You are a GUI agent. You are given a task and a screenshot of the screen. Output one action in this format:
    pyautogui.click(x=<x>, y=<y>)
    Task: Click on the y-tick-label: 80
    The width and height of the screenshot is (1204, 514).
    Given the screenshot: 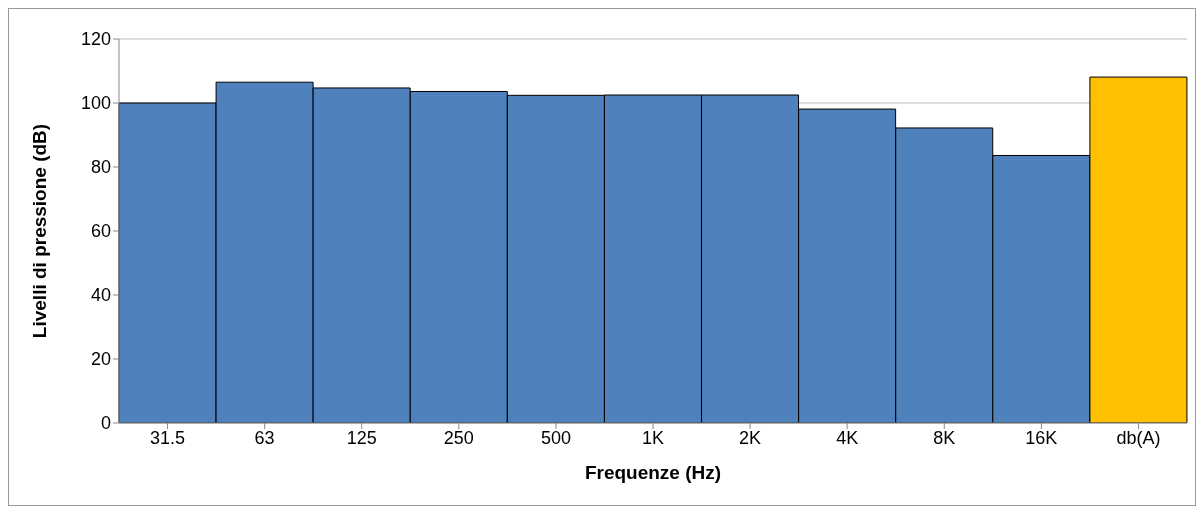 What is the action you would take?
    pyautogui.click(x=100, y=167)
    